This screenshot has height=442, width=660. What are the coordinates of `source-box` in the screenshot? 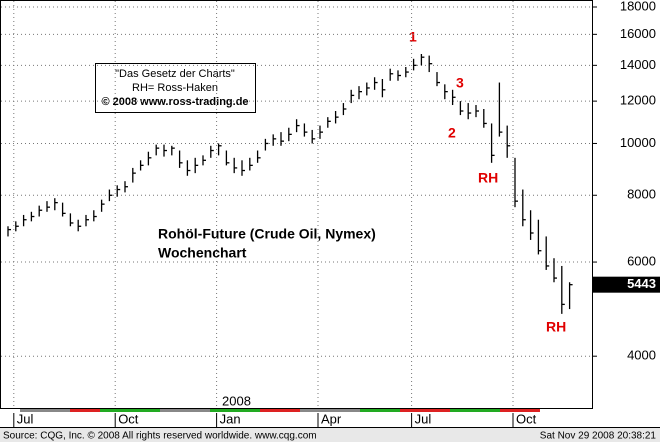 It's located at (175, 88).